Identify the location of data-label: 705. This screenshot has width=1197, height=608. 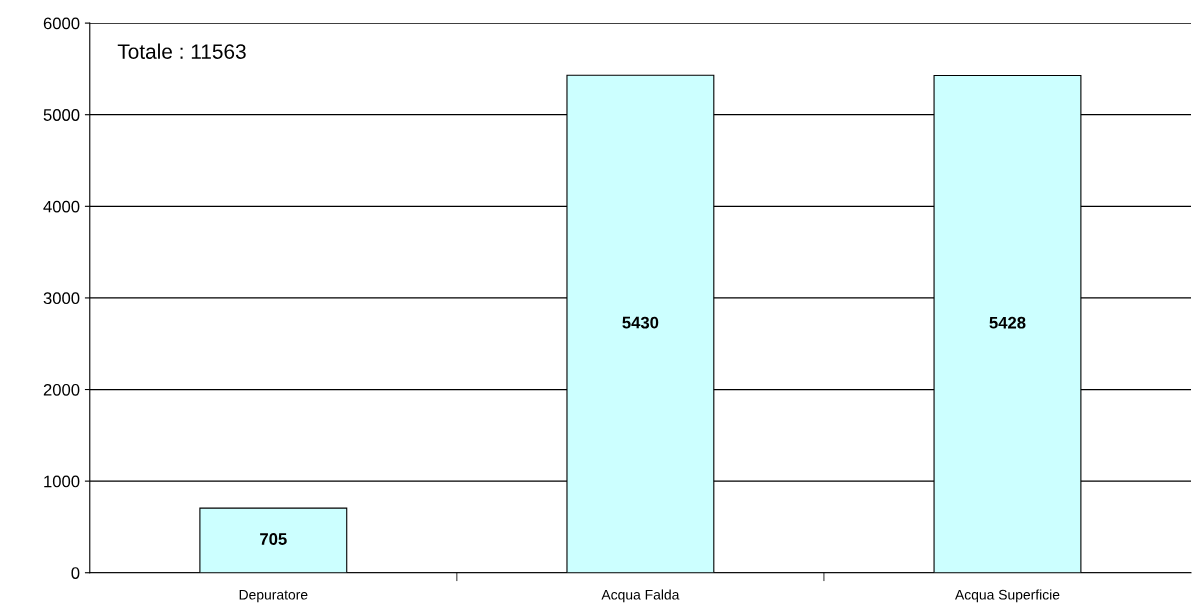
(273, 539).